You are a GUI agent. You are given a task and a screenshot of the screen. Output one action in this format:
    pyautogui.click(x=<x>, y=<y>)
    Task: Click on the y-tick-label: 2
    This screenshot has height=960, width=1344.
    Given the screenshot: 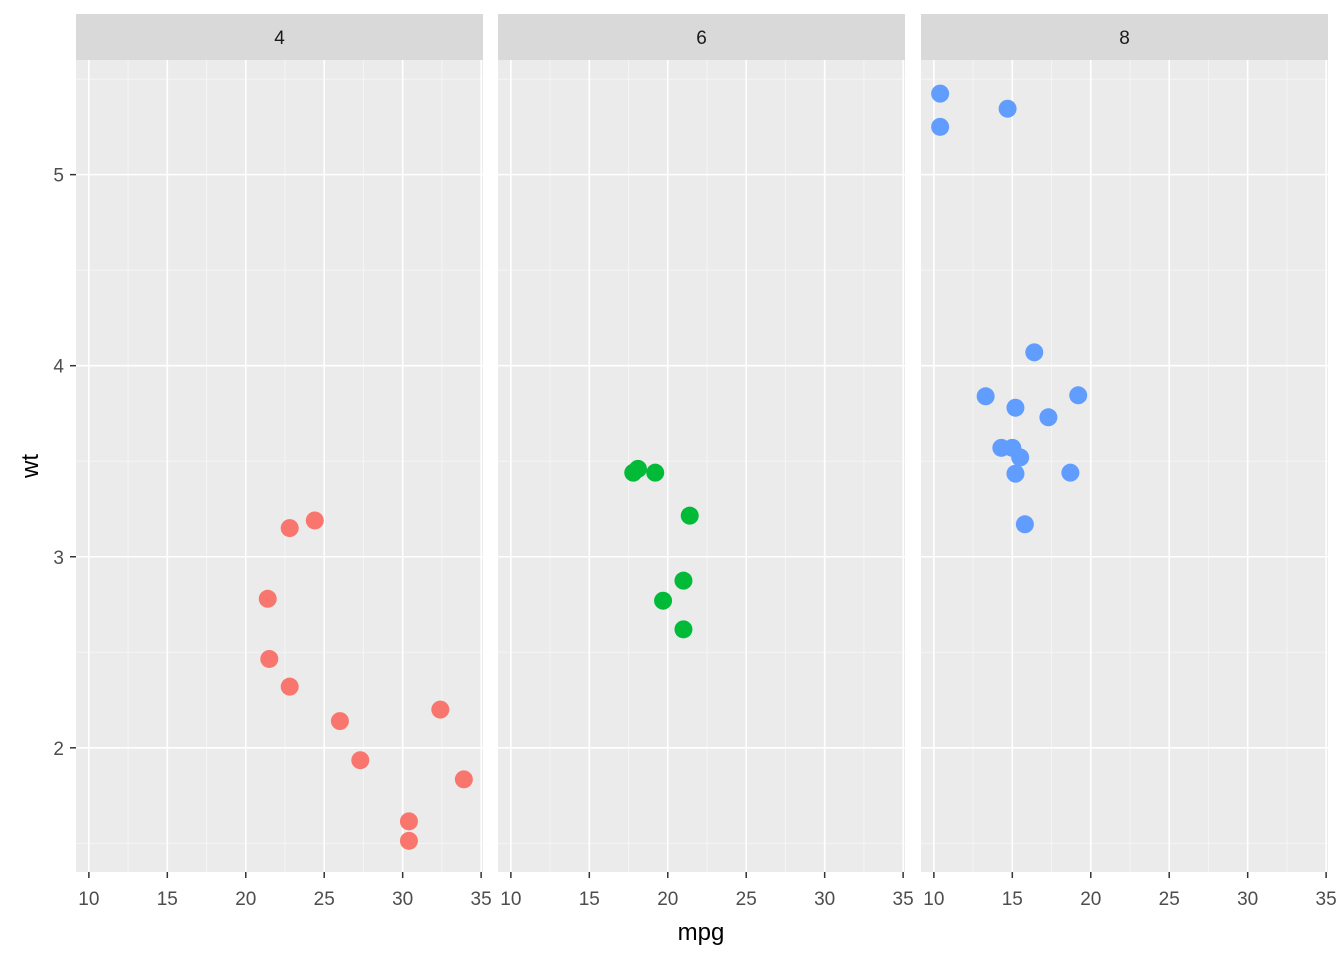 What is the action you would take?
    pyautogui.click(x=58, y=749)
    